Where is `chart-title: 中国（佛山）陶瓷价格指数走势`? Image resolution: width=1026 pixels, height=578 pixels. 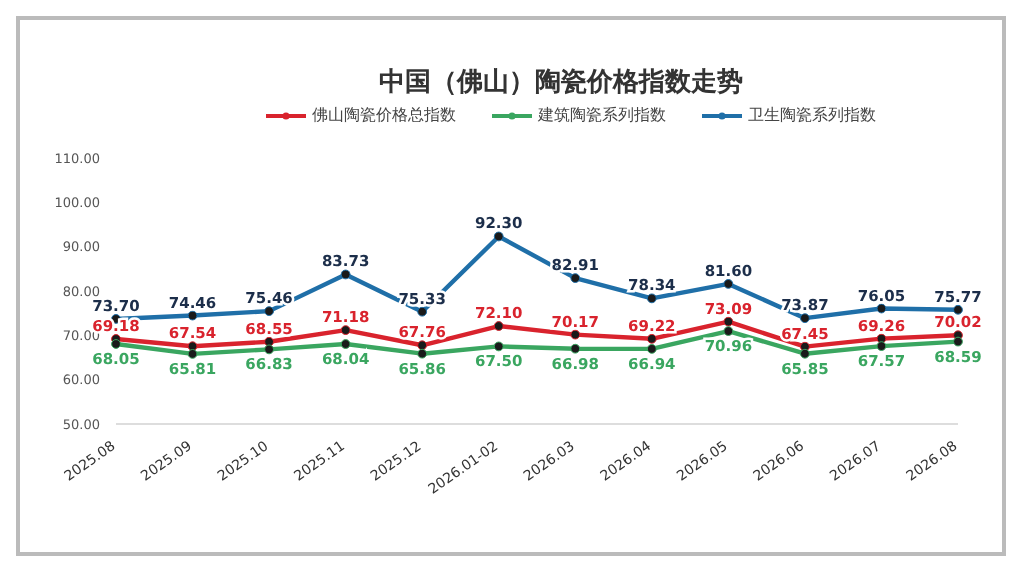 chart-title: 中国（佛山）陶瓷价格指数走势 is located at coordinates (561, 83).